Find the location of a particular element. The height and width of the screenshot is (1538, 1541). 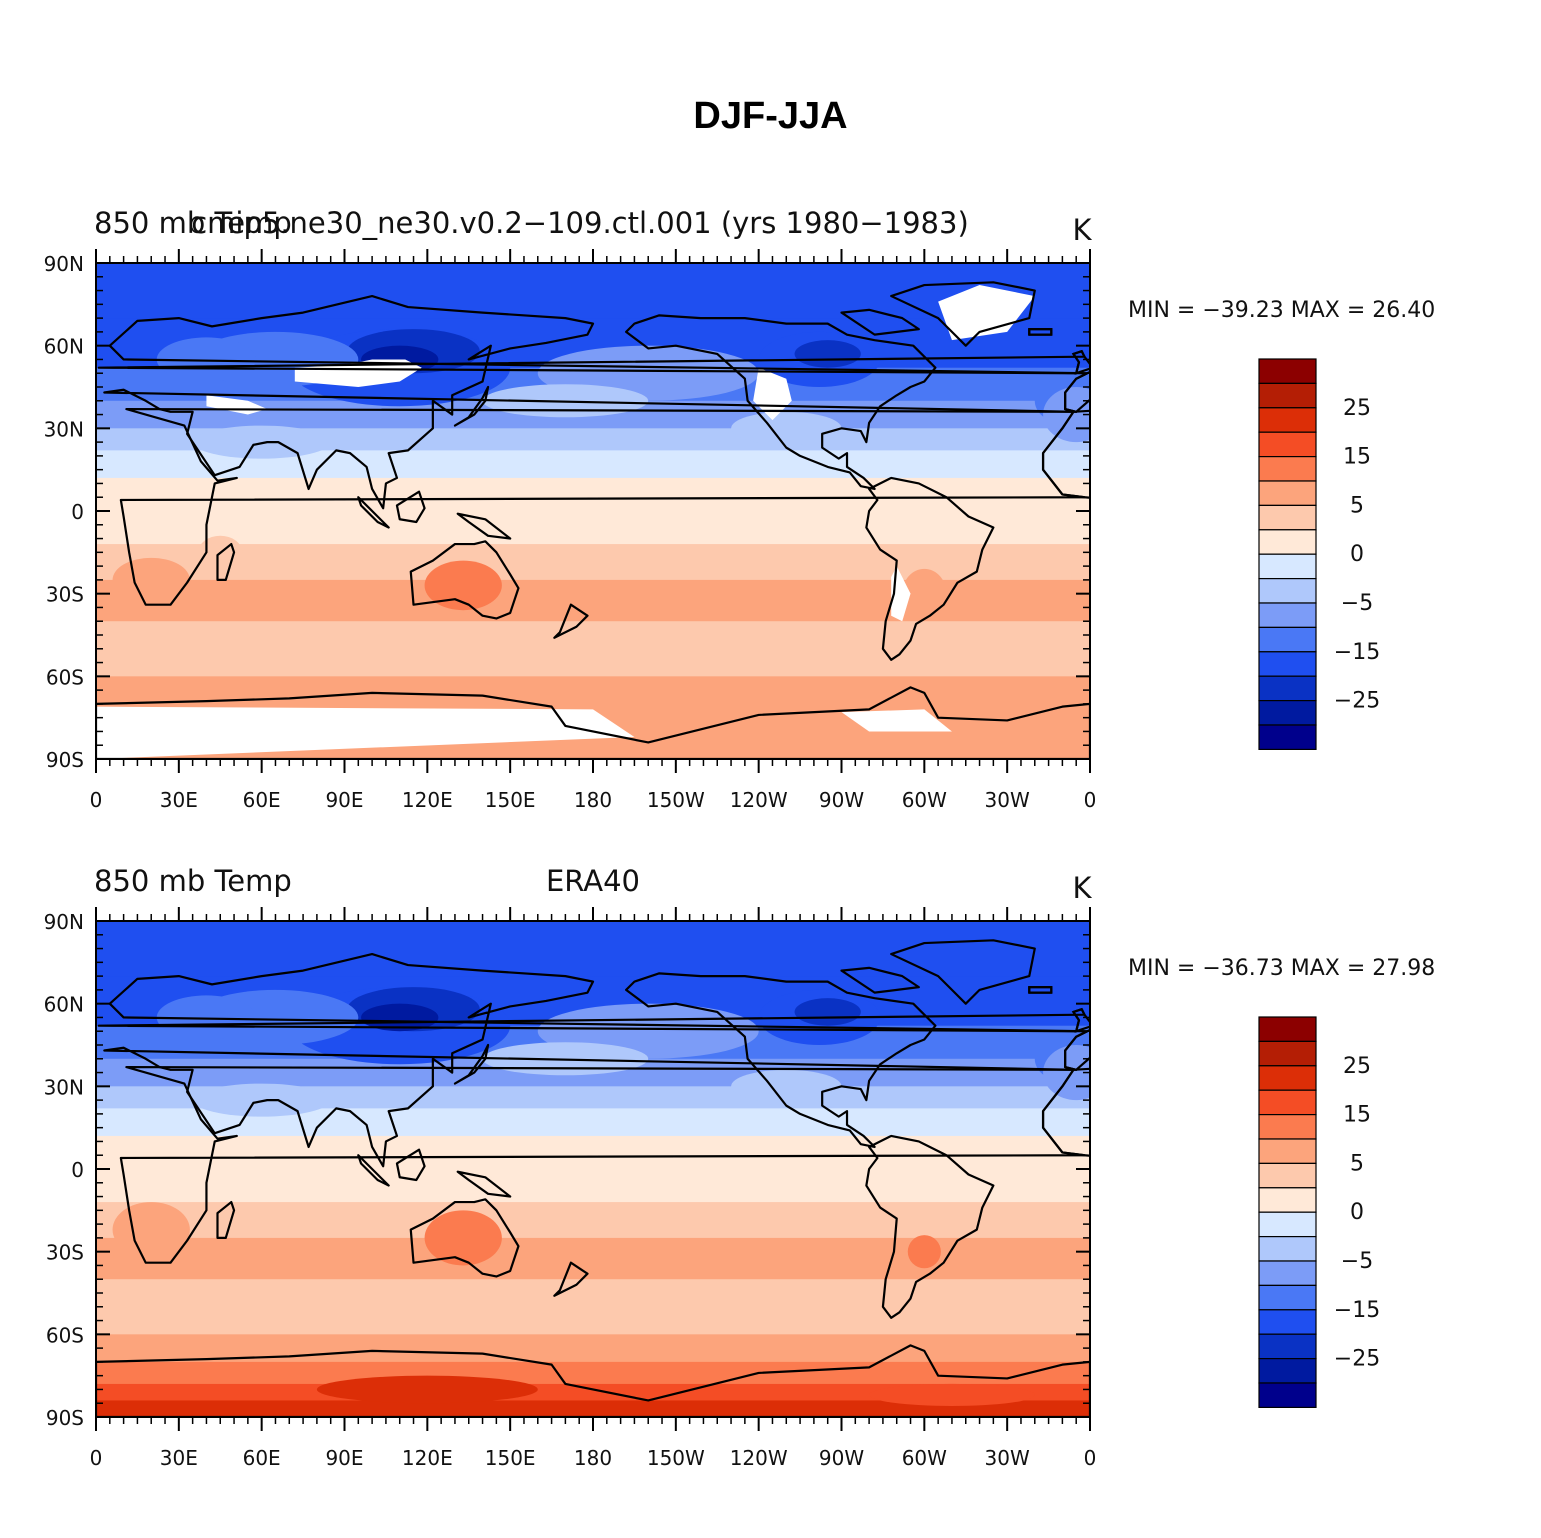

panel-min-max: MIN = −36.73 MAX = 27.98 is located at coordinates (1281, 968).